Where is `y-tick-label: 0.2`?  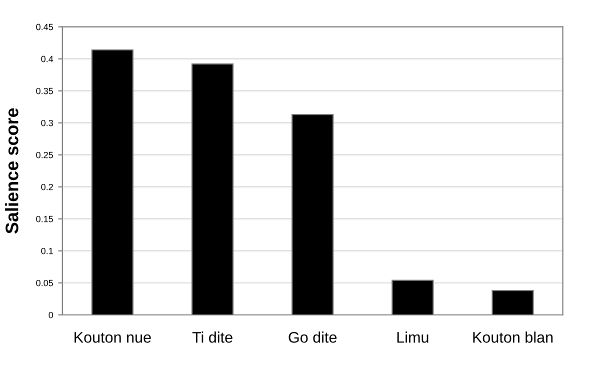
y-tick-label: 0.2 is located at coordinates (47, 187).